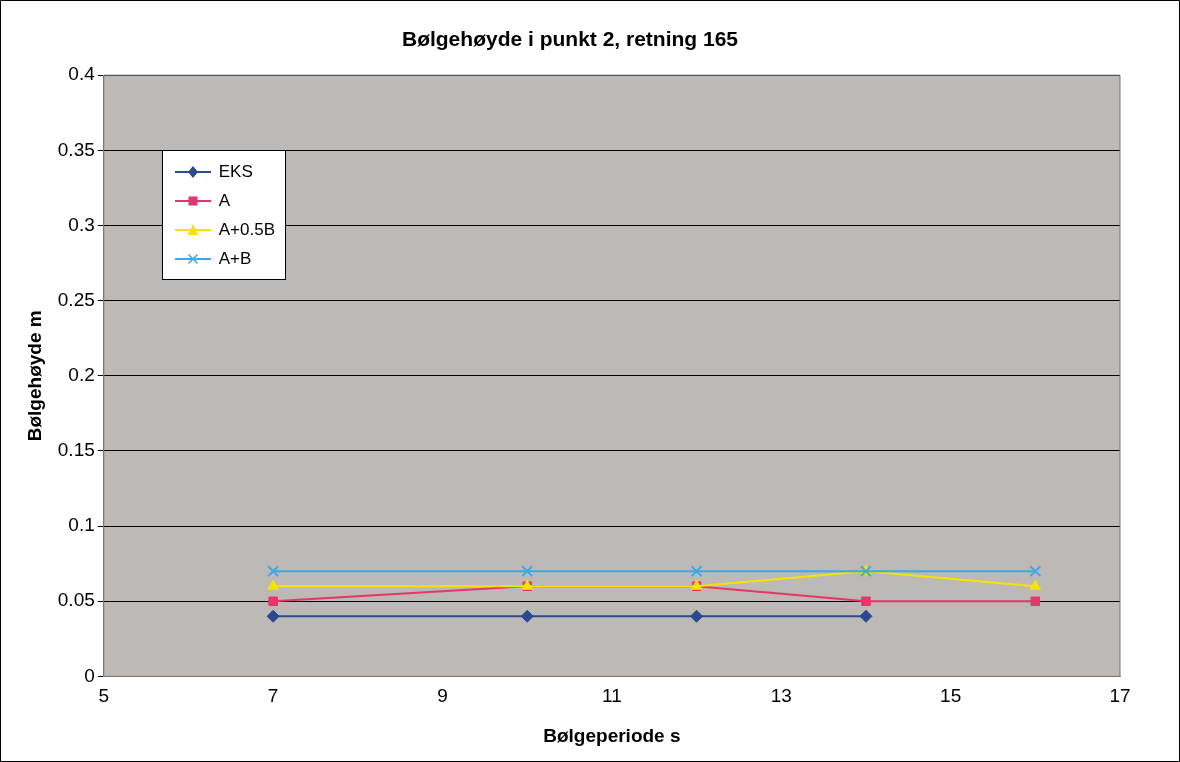  Describe the element at coordinates (81, 375) in the screenshot. I see `y-tick-label: 0.2` at that location.